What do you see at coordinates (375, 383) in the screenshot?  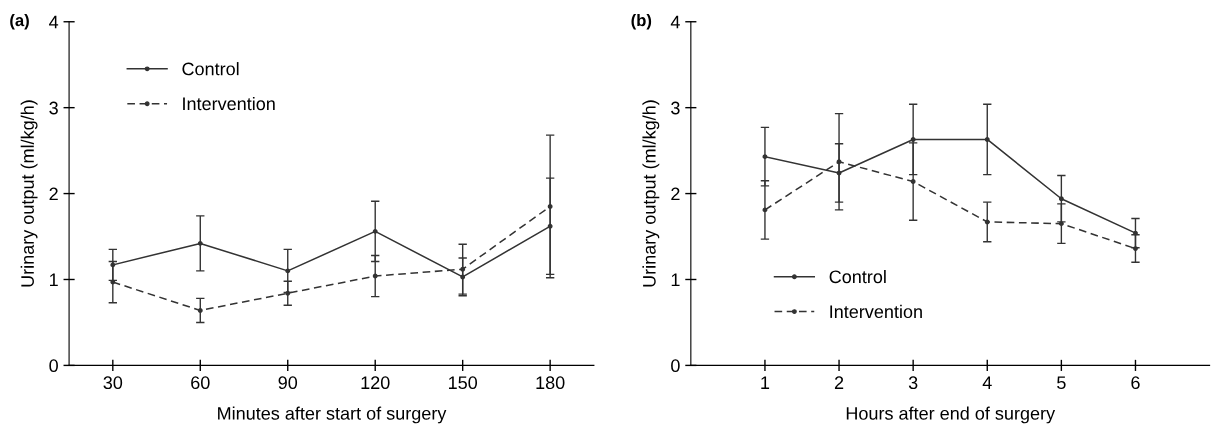 I see `x-tick-label: 120` at bounding box center [375, 383].